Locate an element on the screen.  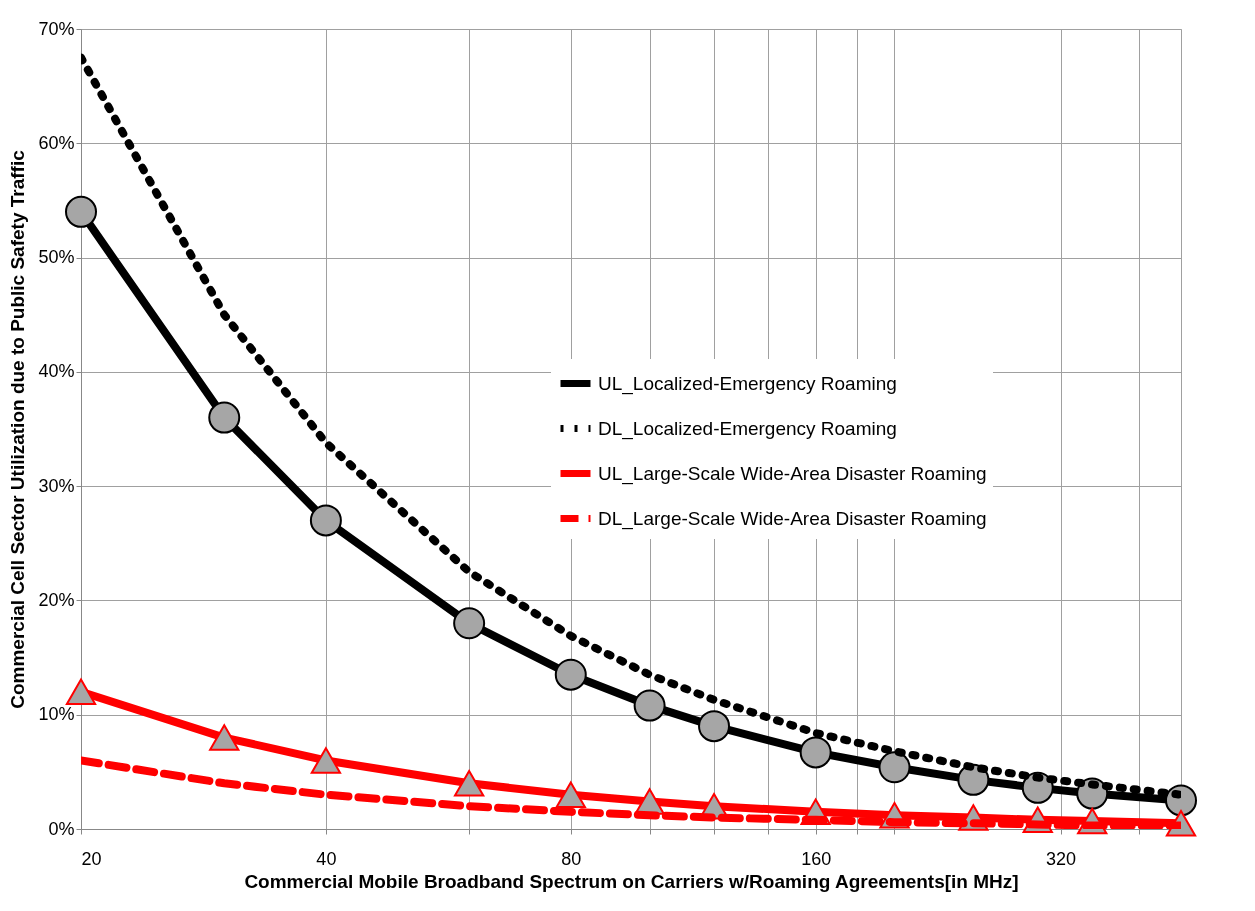
x-tick-label: 320 is located at coordinates (1061, 858).